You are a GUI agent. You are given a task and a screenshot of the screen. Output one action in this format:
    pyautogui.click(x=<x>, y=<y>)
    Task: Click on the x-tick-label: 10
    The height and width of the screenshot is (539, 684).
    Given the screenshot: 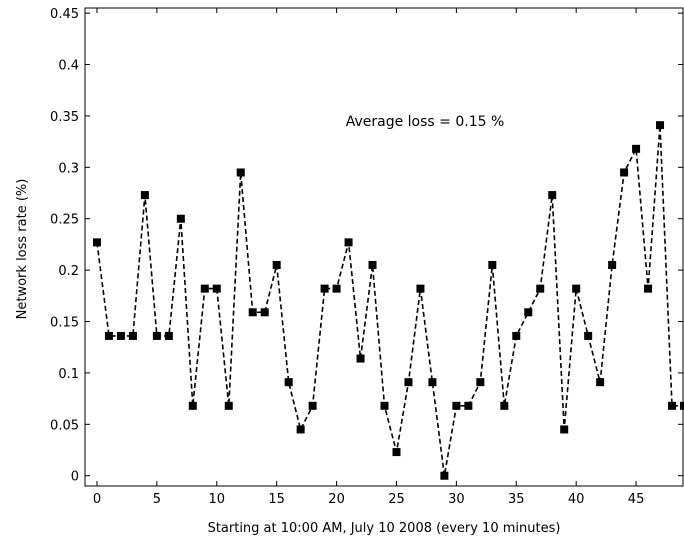 What is the action you would take?
    pyautogui.click(x=217, y=499)
    